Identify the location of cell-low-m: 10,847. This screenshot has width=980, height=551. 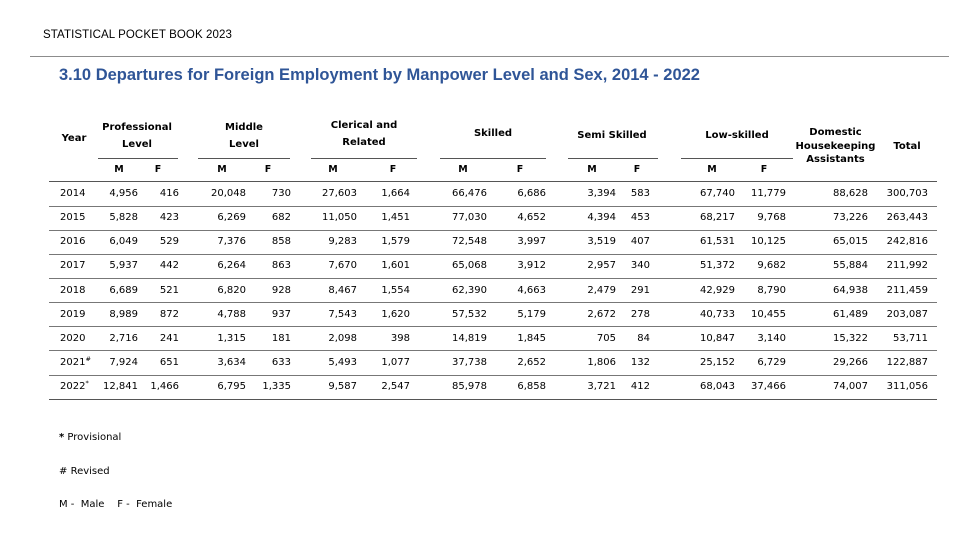
(717, 338).